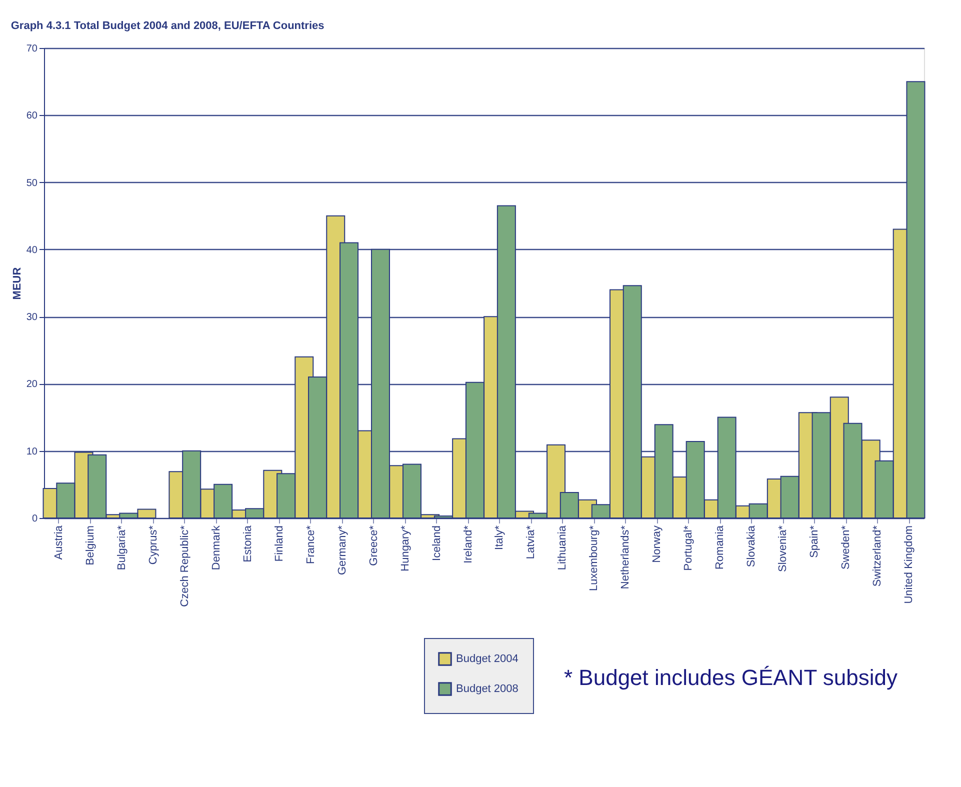 The image size is (961, 787). Describe the element at coordinates (436, 543) in the screenshot. I see `x-tick-label: Iceland` at that location.